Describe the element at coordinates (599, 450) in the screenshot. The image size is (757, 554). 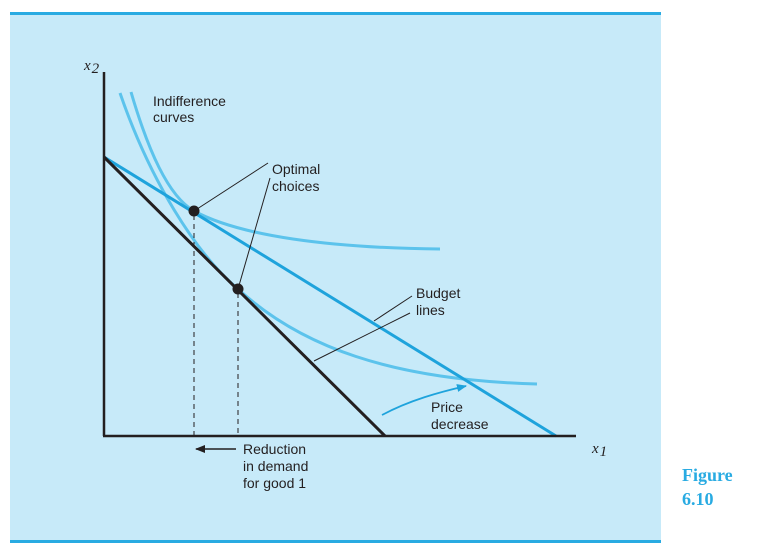
I see `x-axis-label: x1` at that location.